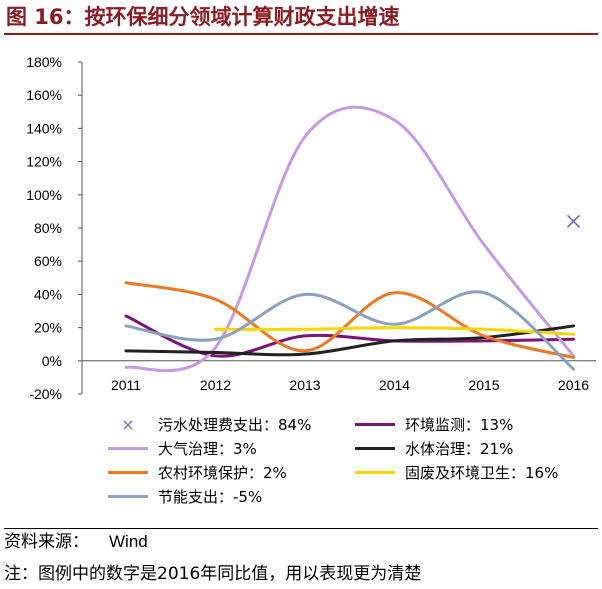  I want to click on legend-label: 大气治理：3%, so click(207, 448).